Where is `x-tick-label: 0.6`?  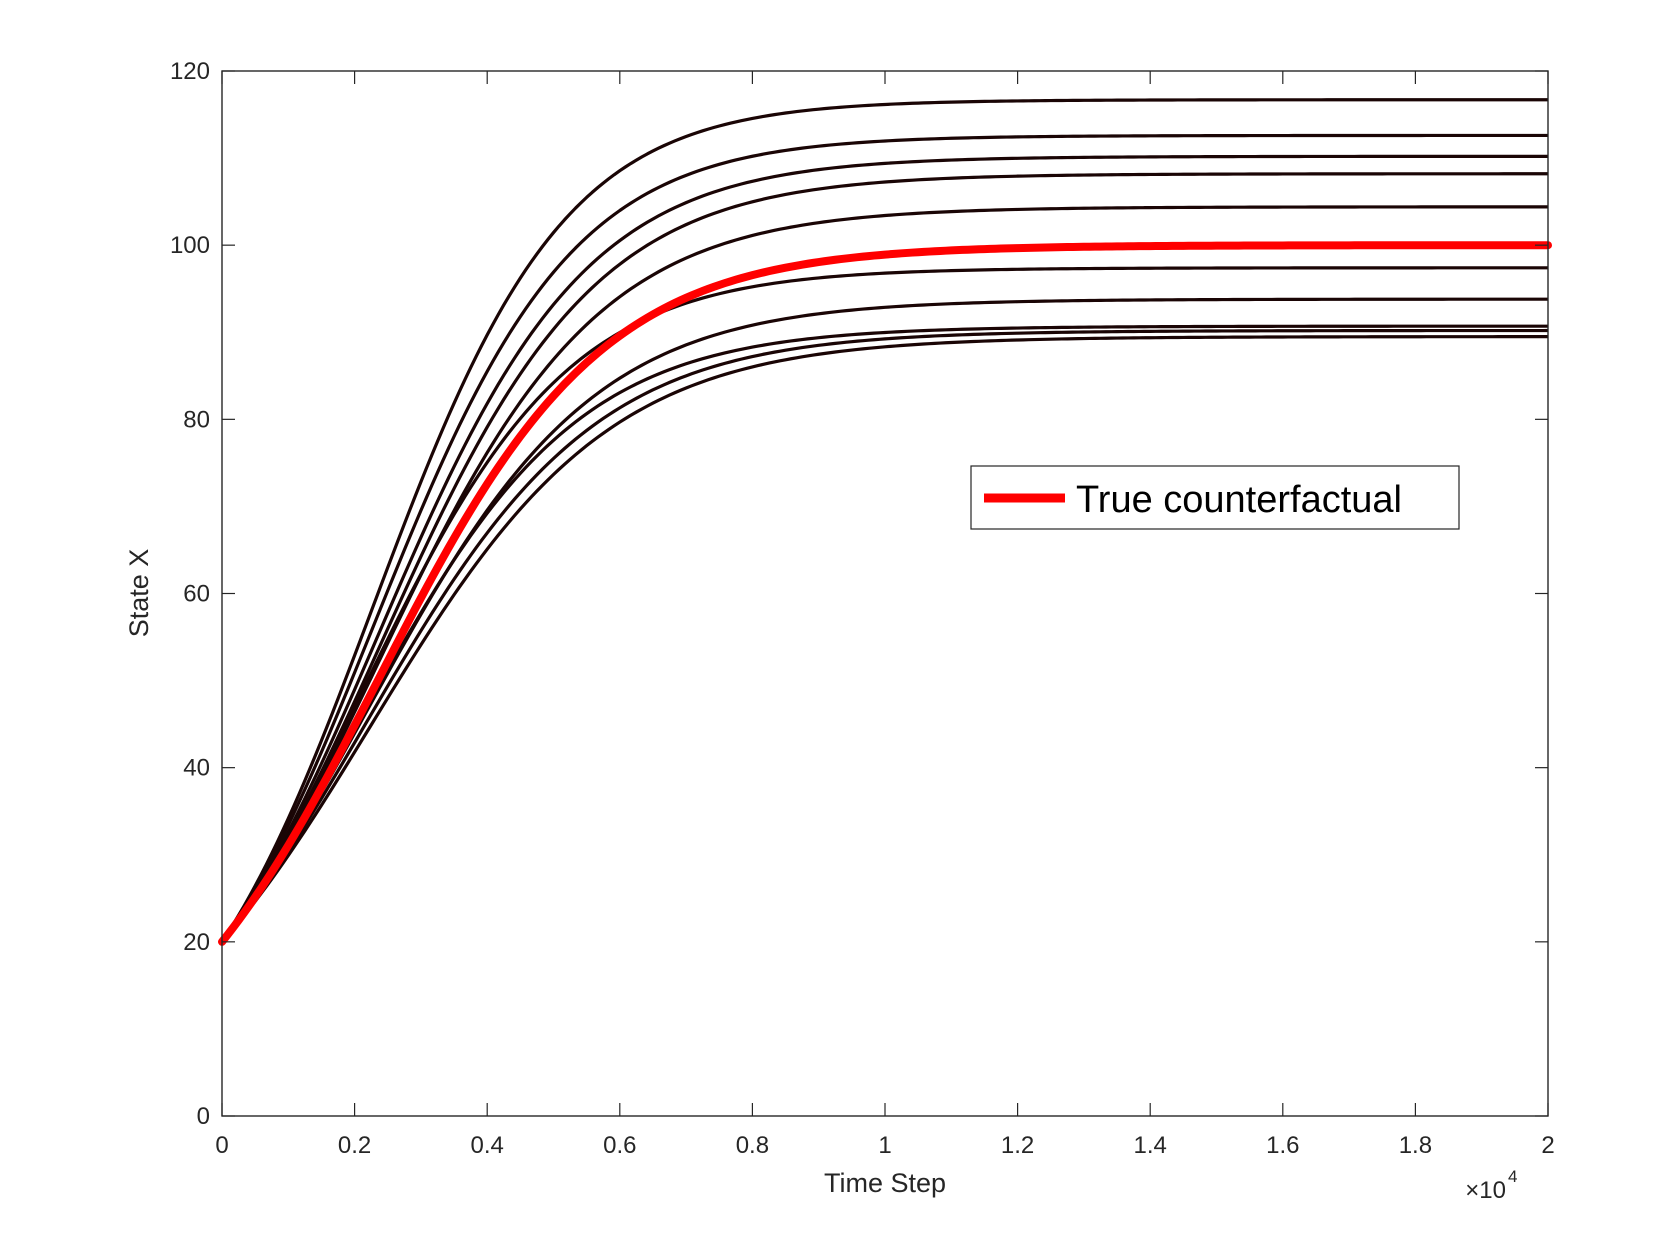 x-tick-label: 0.6 is located at coordinates (619, 1145).